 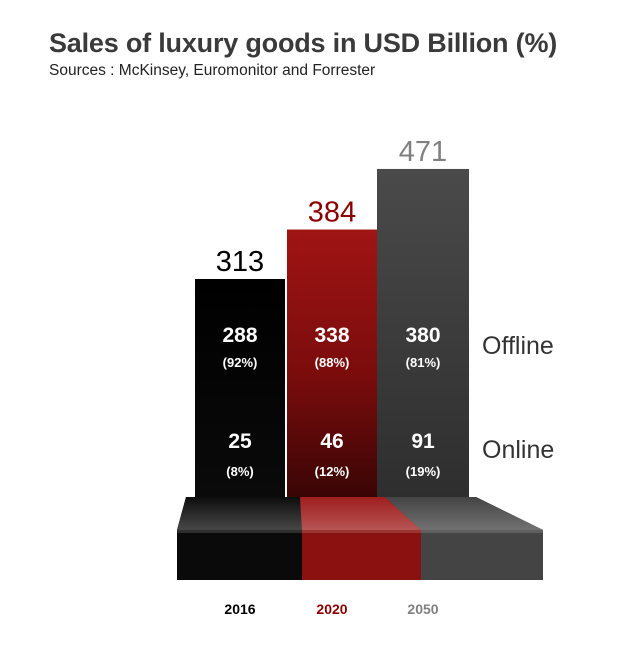 I want to click on bar-2020, so click(x=332, y=363).